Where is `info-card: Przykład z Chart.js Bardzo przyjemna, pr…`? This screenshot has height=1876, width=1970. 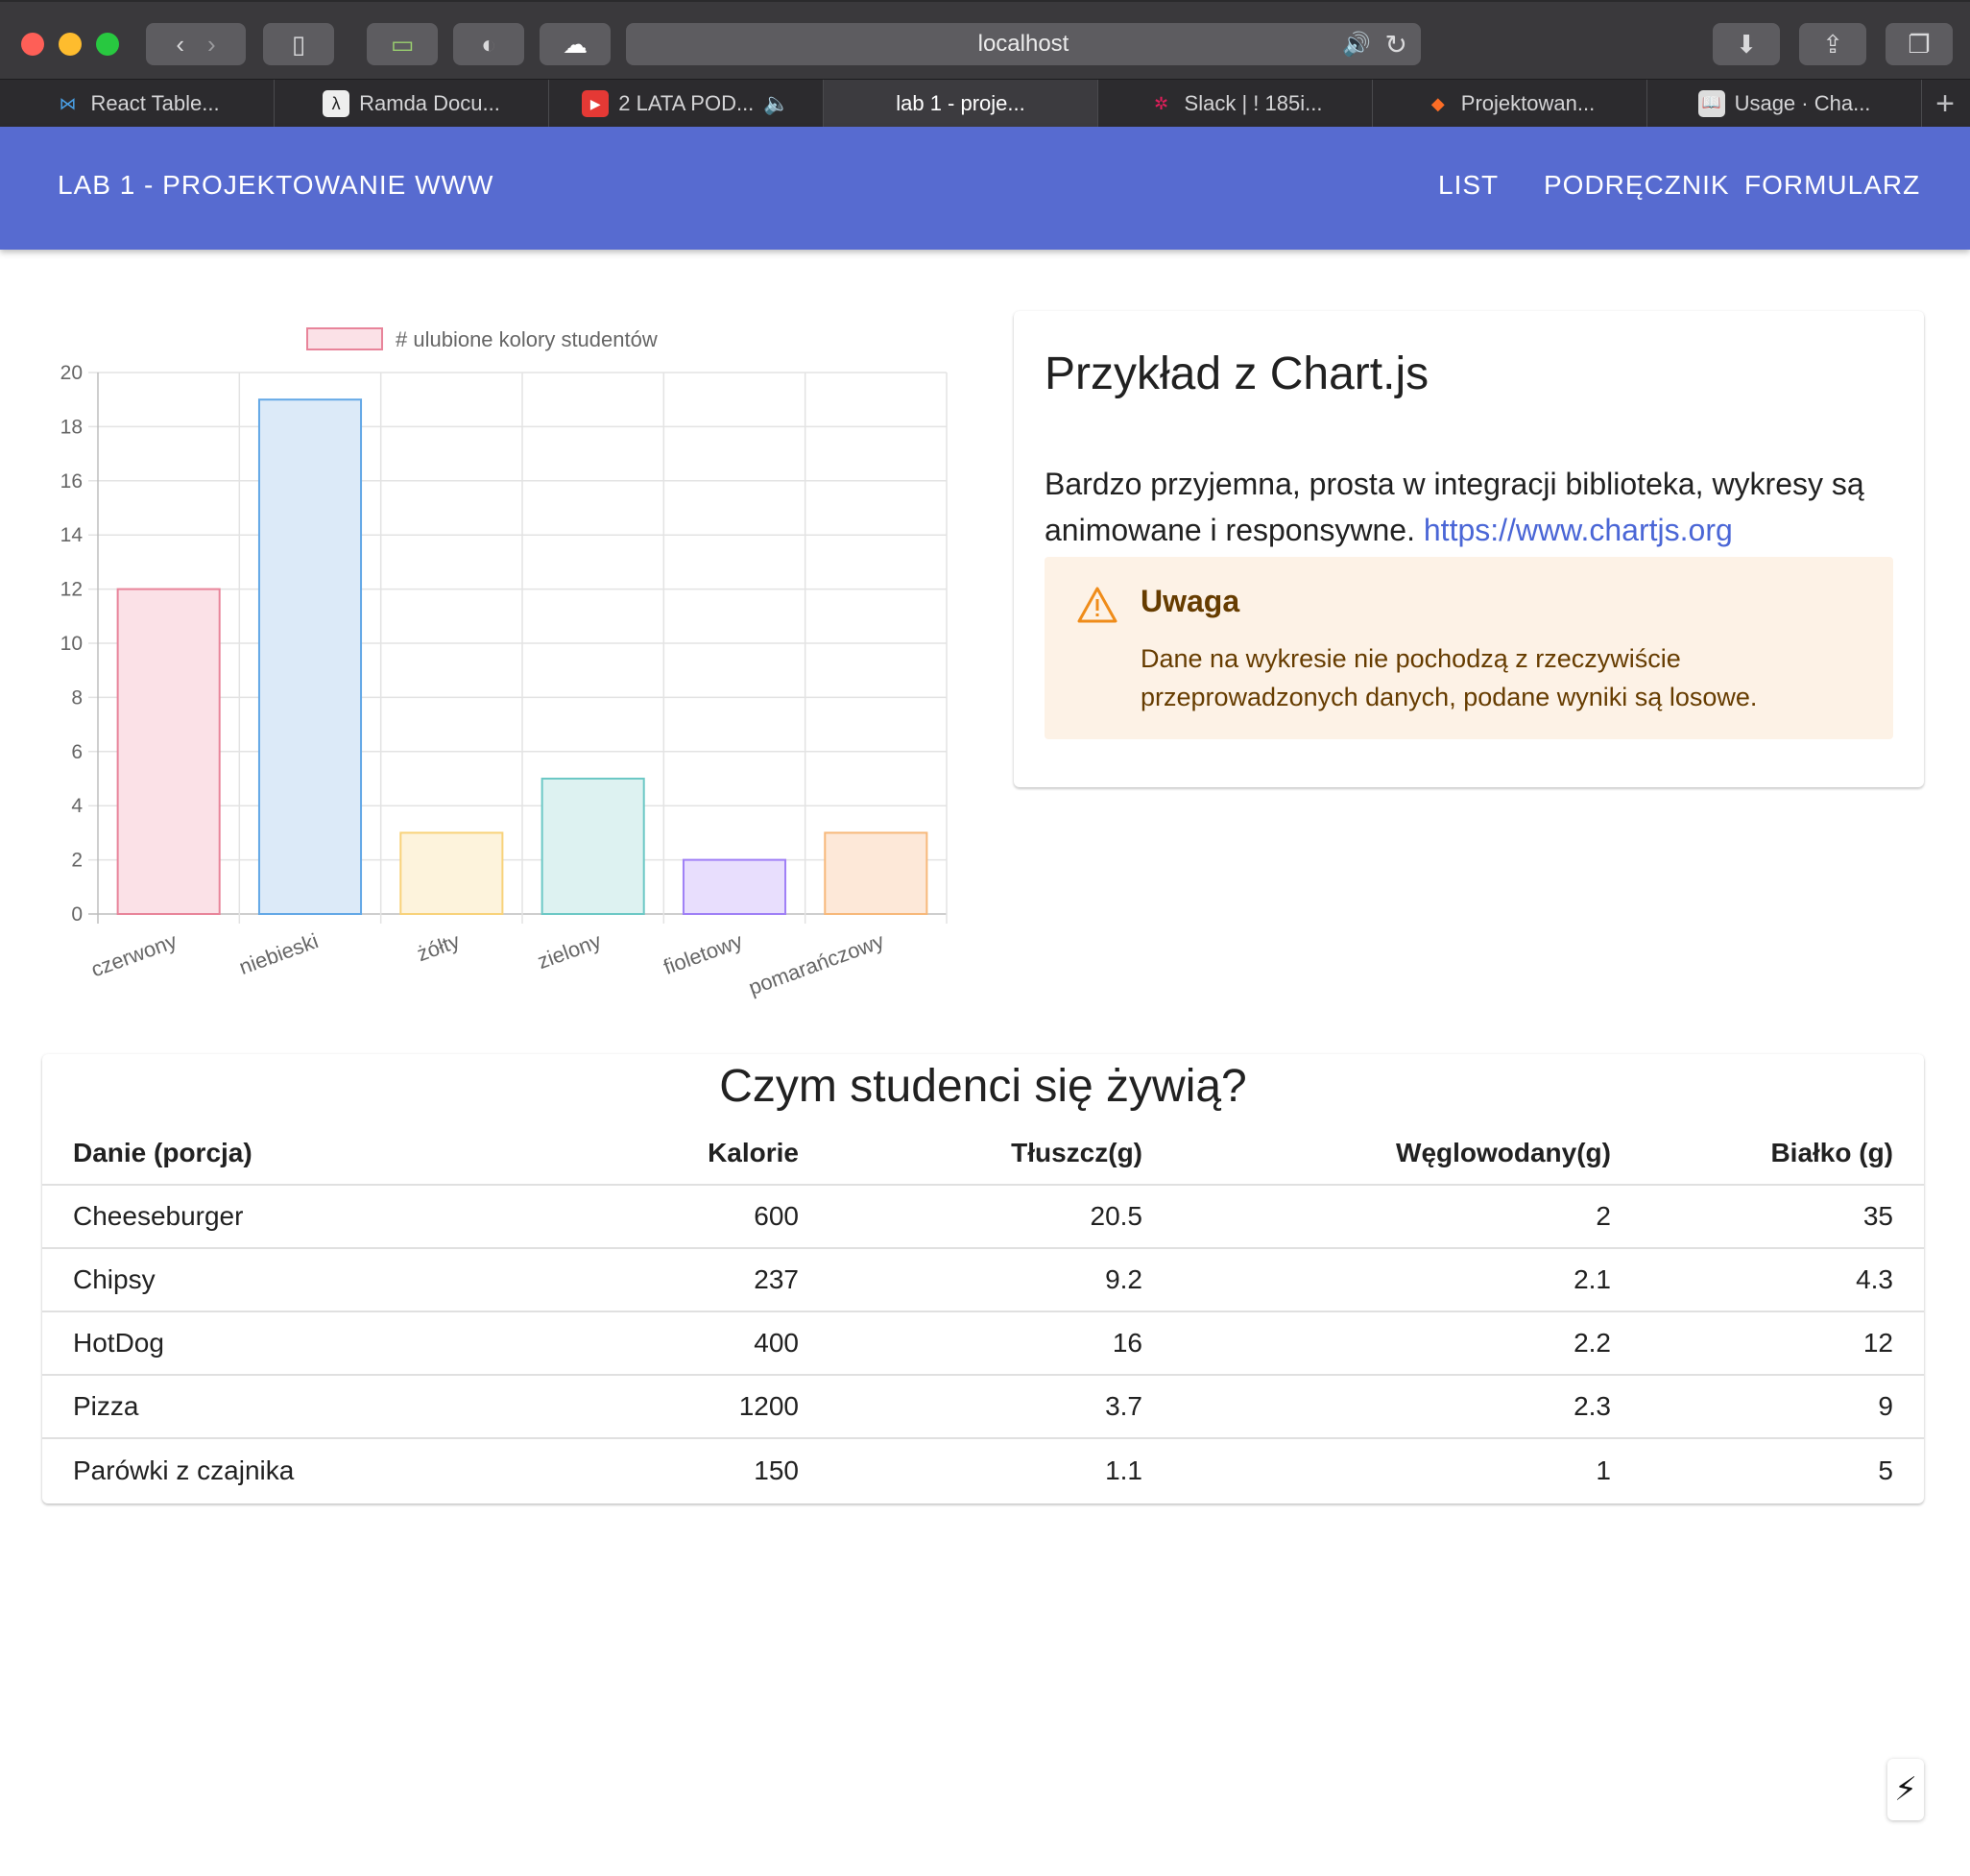 info-card: Przykład z Chart.js Bardzo przyjemna, pr… is located at coordinates (1469, 549).